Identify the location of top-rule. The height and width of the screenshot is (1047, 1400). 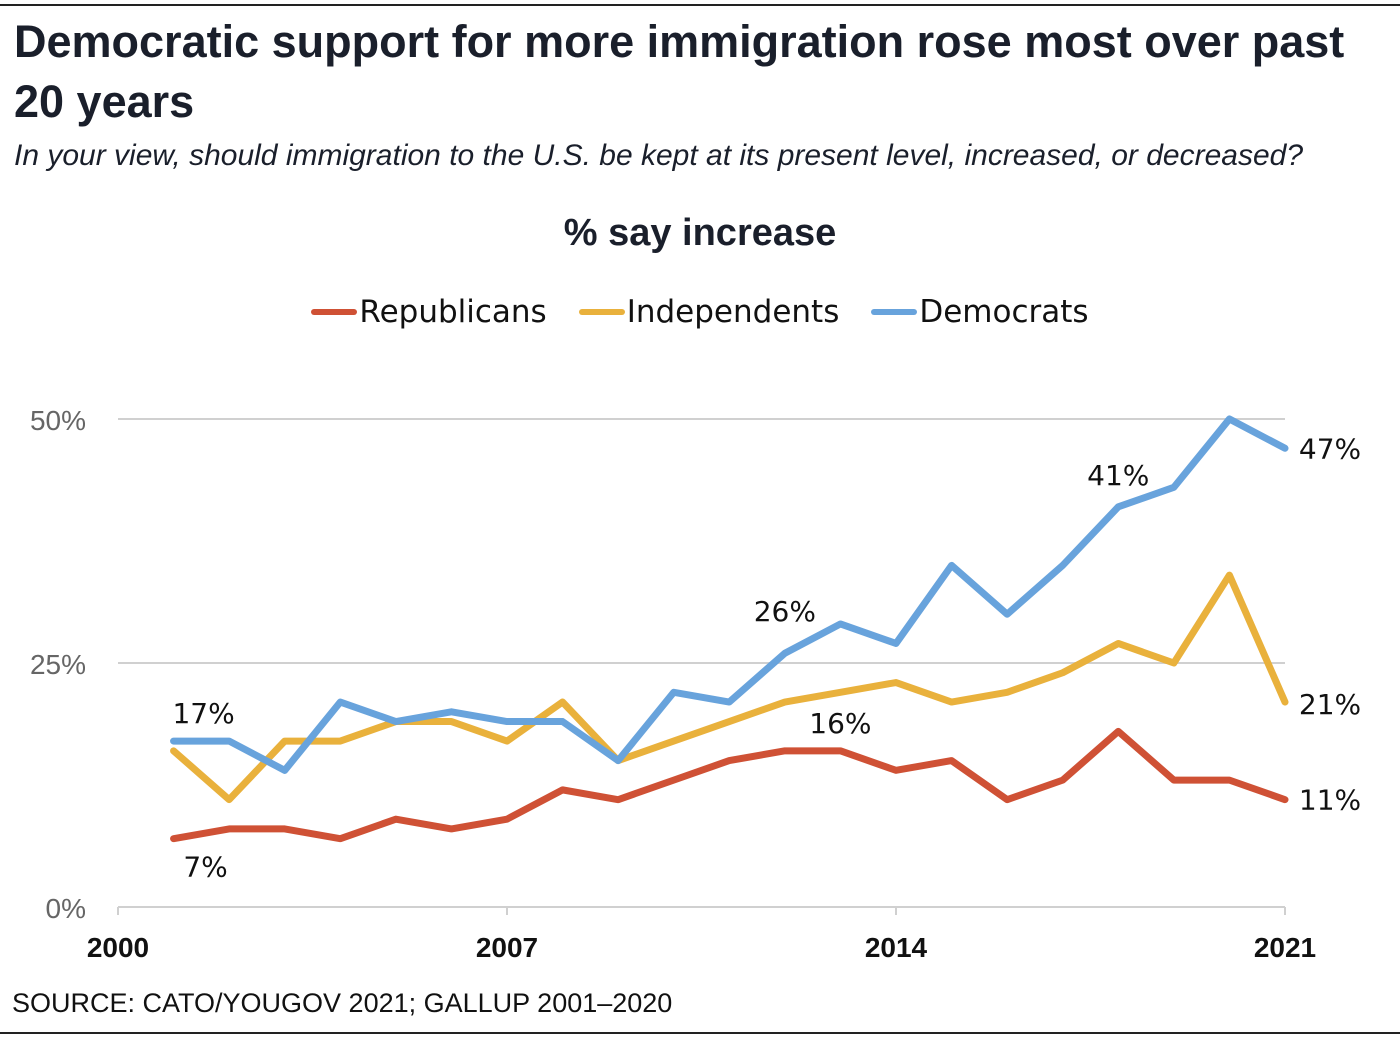
(700, 5).